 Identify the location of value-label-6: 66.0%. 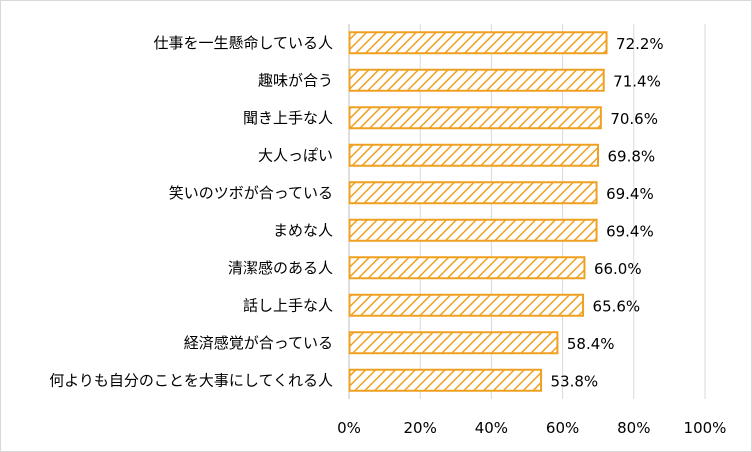
(618, 269).